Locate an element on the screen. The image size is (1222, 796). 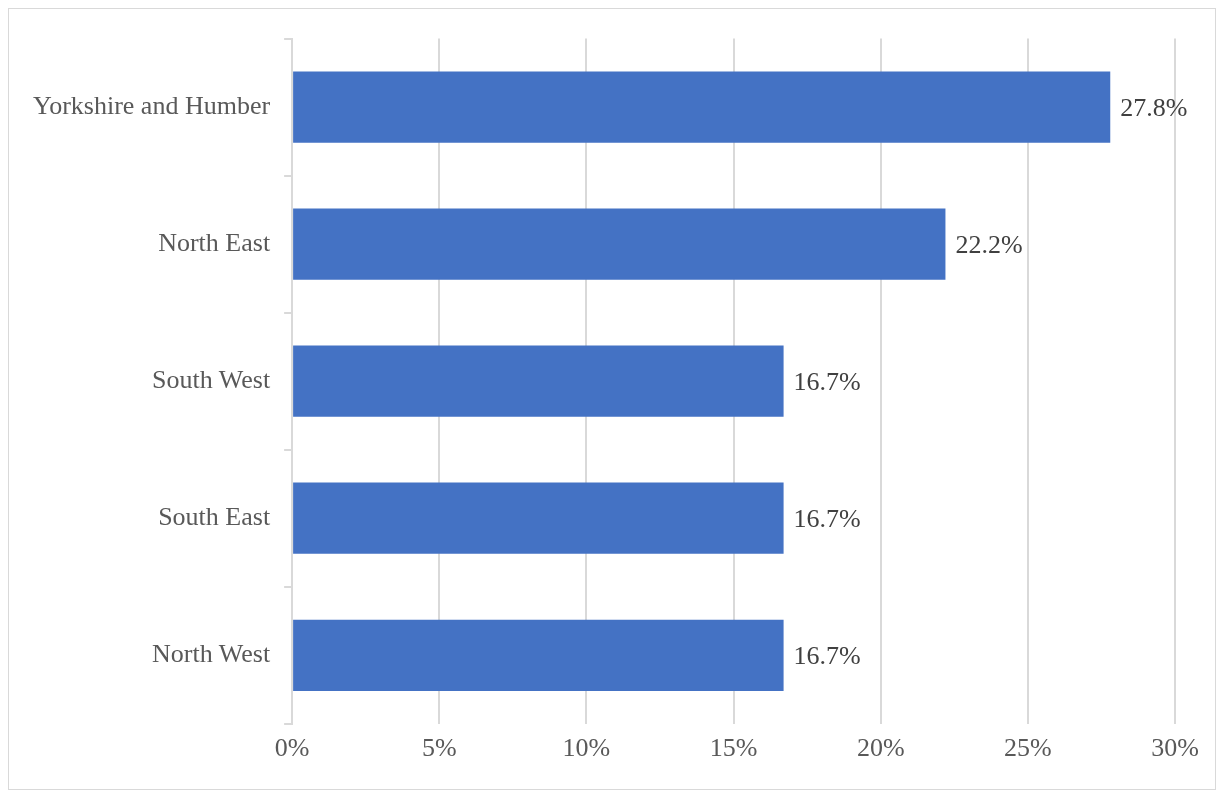
x-tick-label: 10% is located at coordinates (586, 748).